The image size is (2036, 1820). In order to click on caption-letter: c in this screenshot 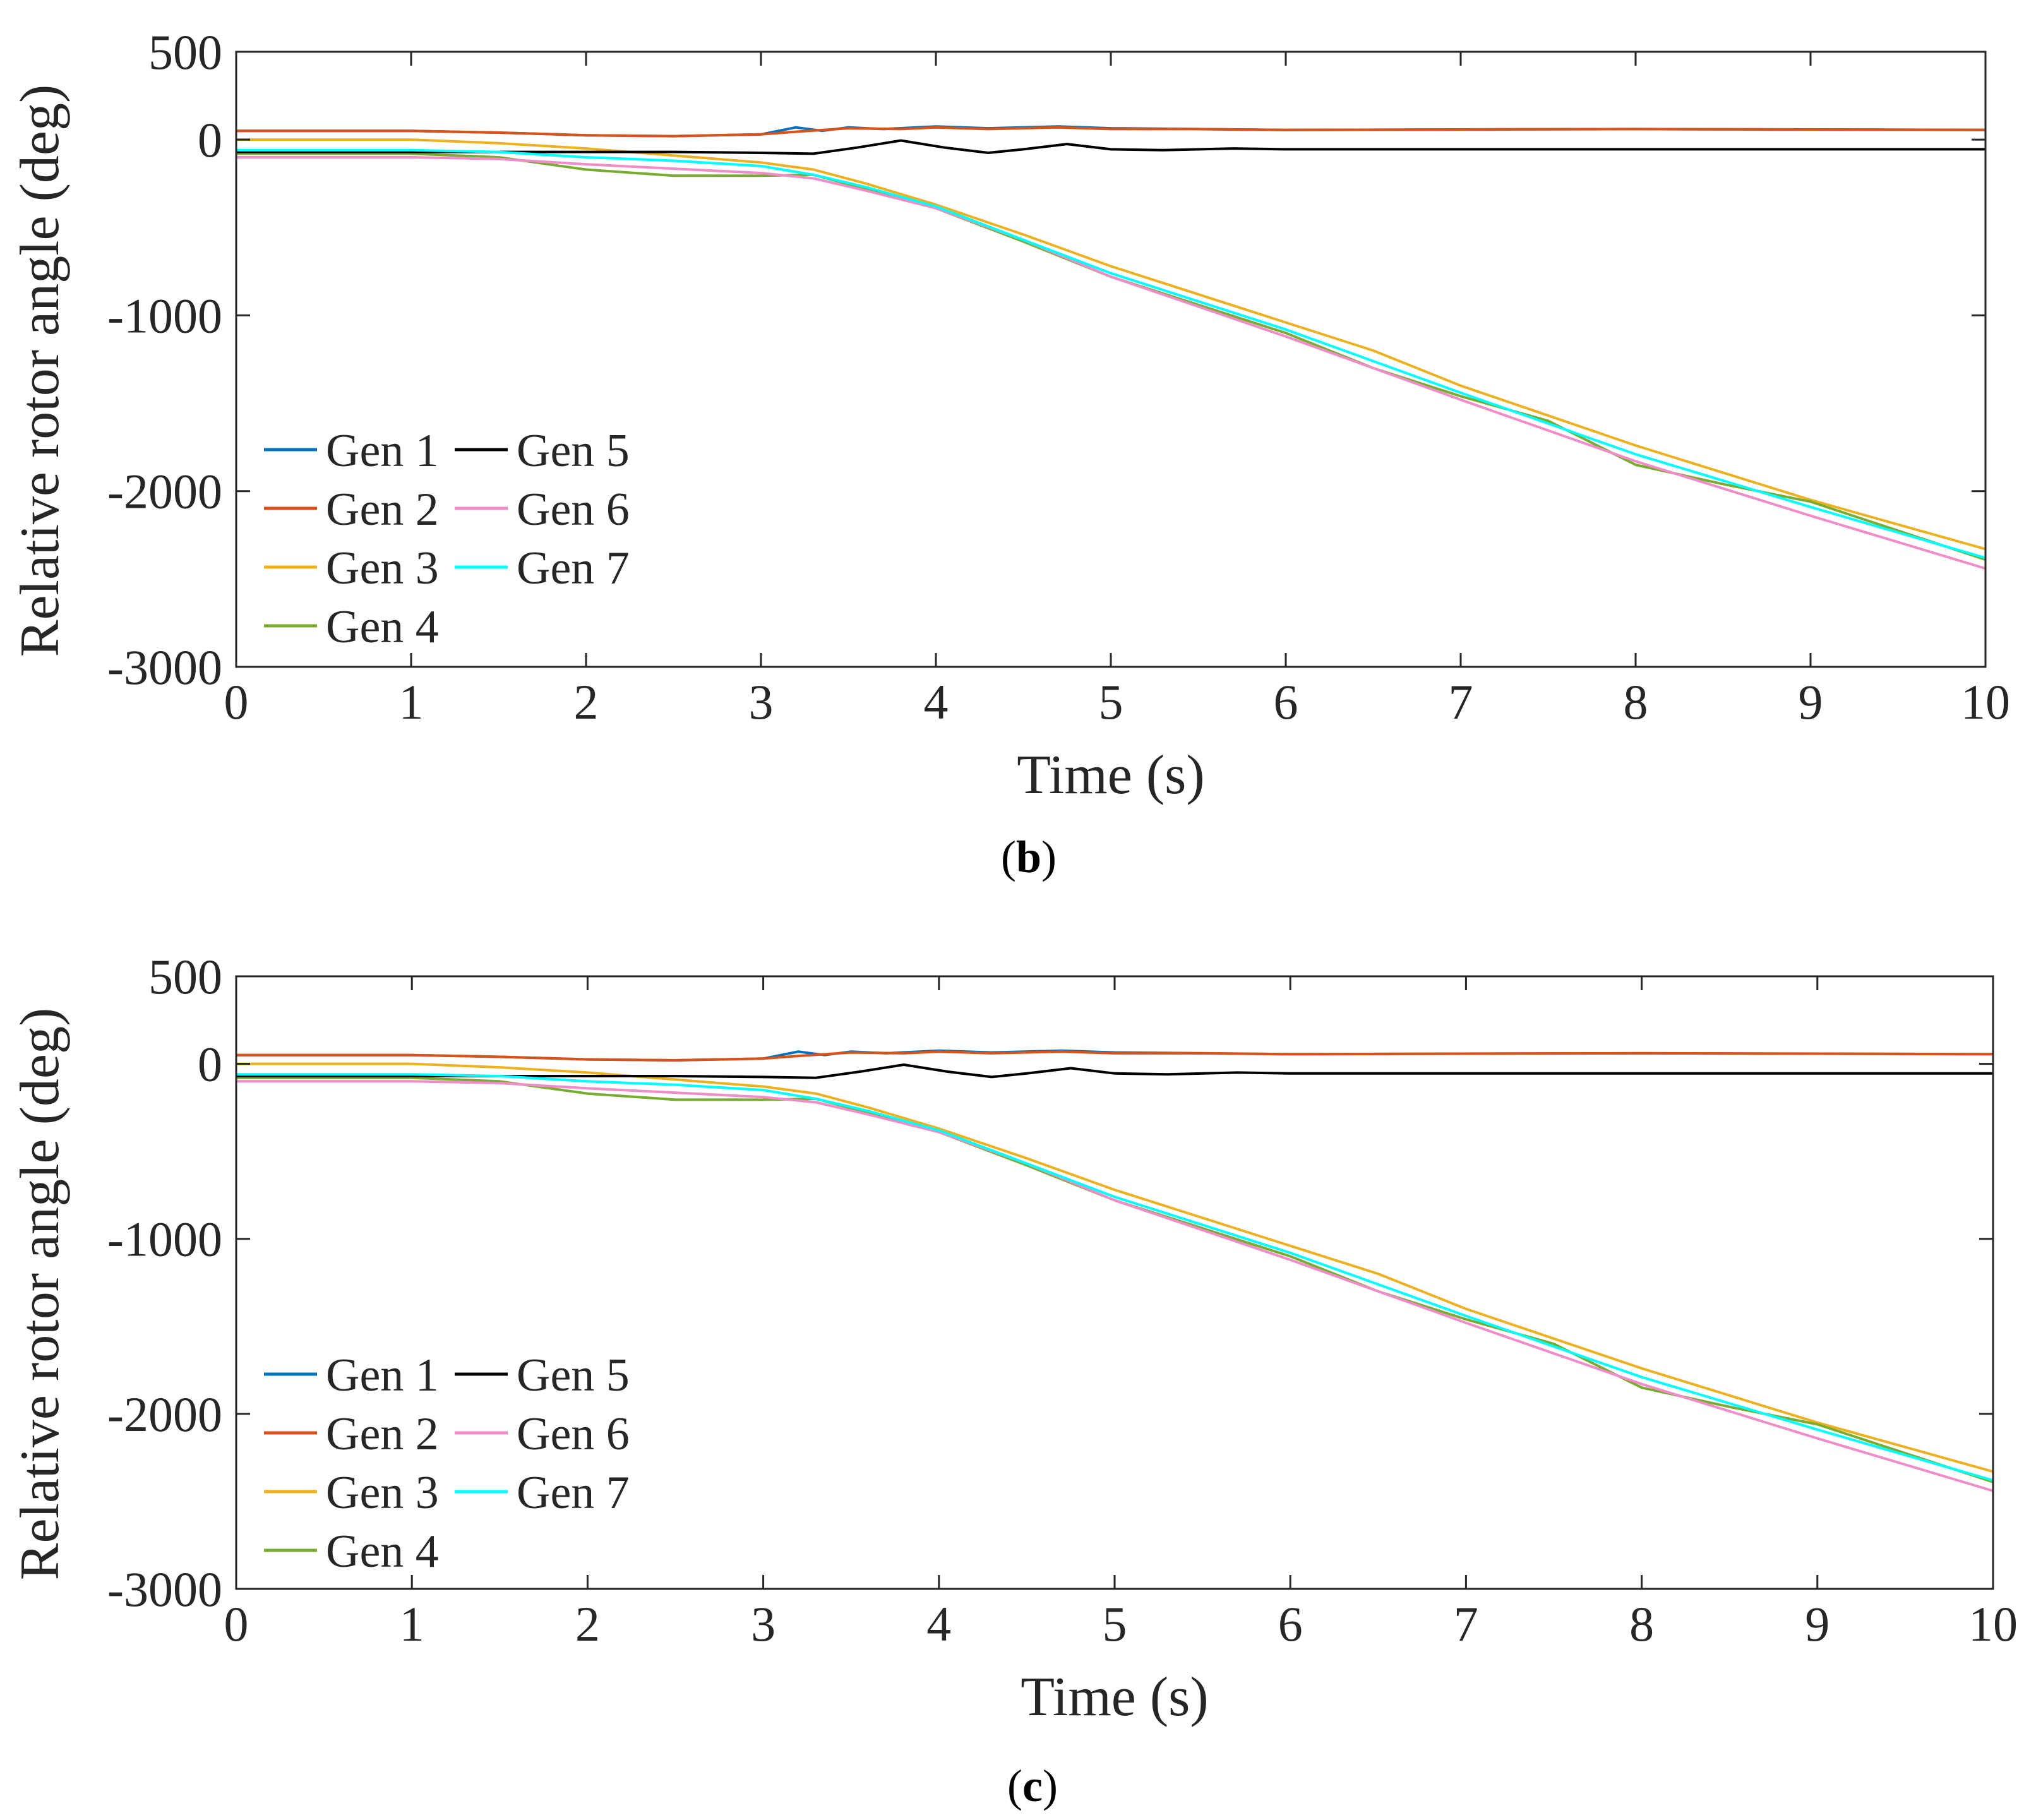, I will do `click(1032, 1786)`.